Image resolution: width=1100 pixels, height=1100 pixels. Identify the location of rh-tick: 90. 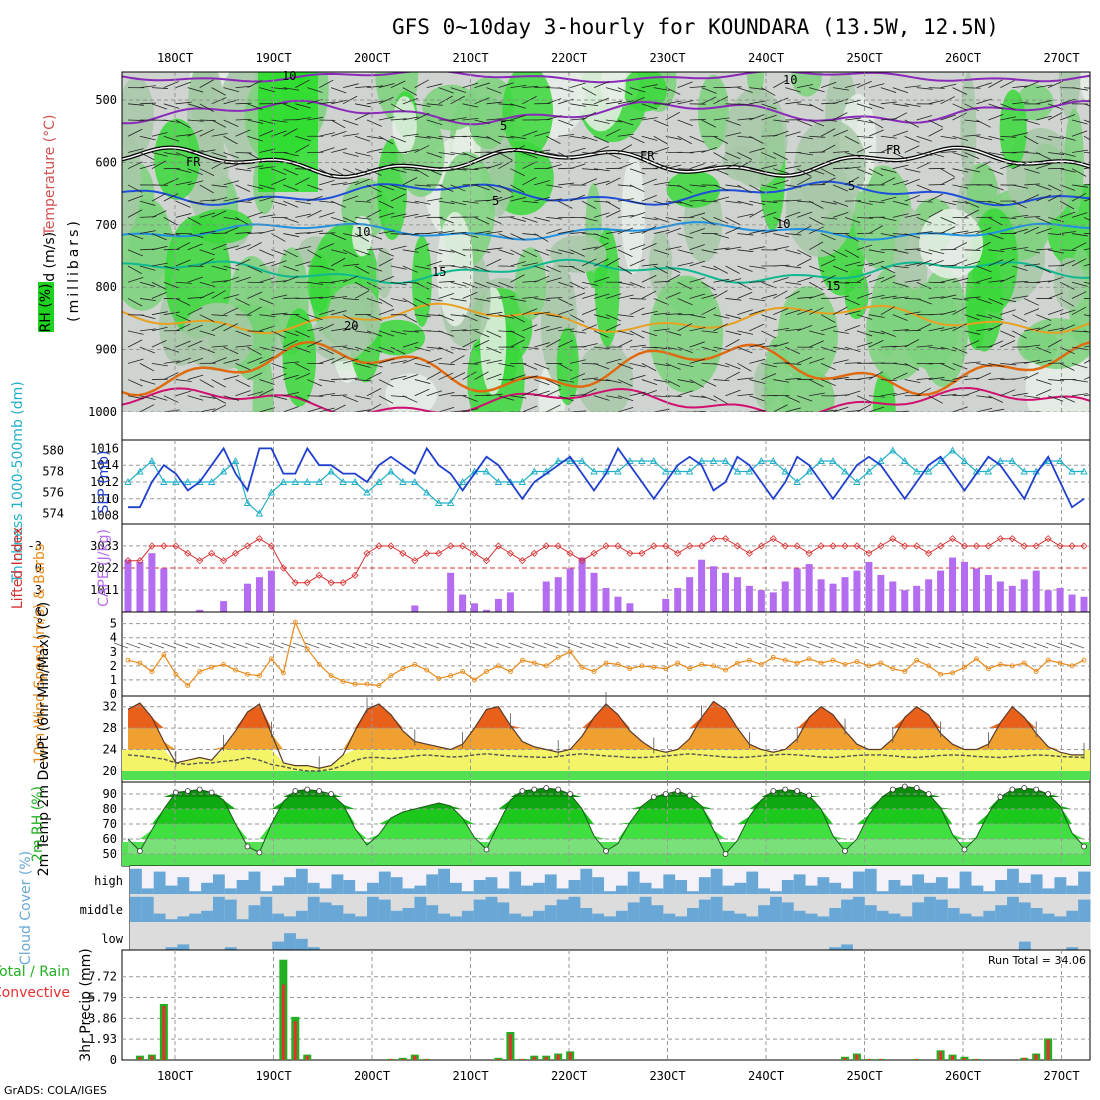
(110, 794).